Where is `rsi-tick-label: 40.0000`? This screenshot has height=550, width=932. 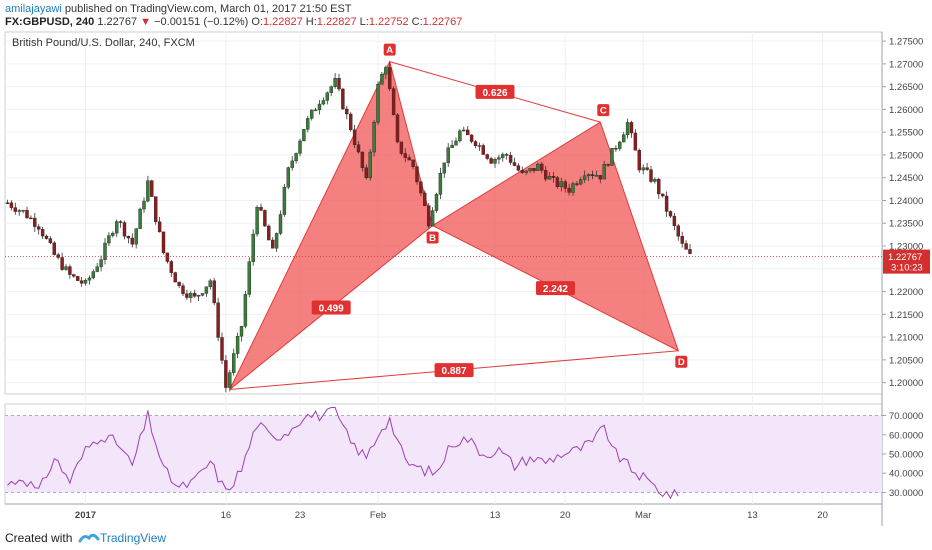 rsi-tick-label: 40.0000 is located at coordinates (906, 474).